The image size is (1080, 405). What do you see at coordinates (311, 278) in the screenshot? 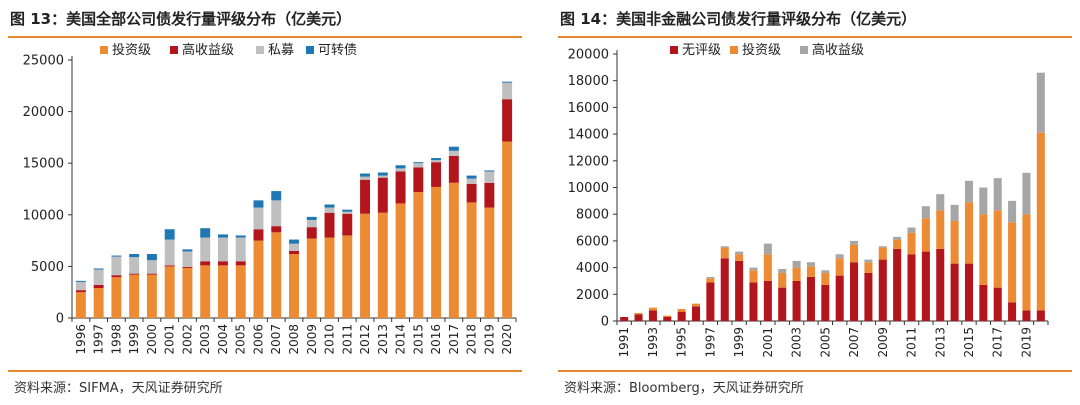
I see `bar-2009-投资级` at bounding box center [311, 278].